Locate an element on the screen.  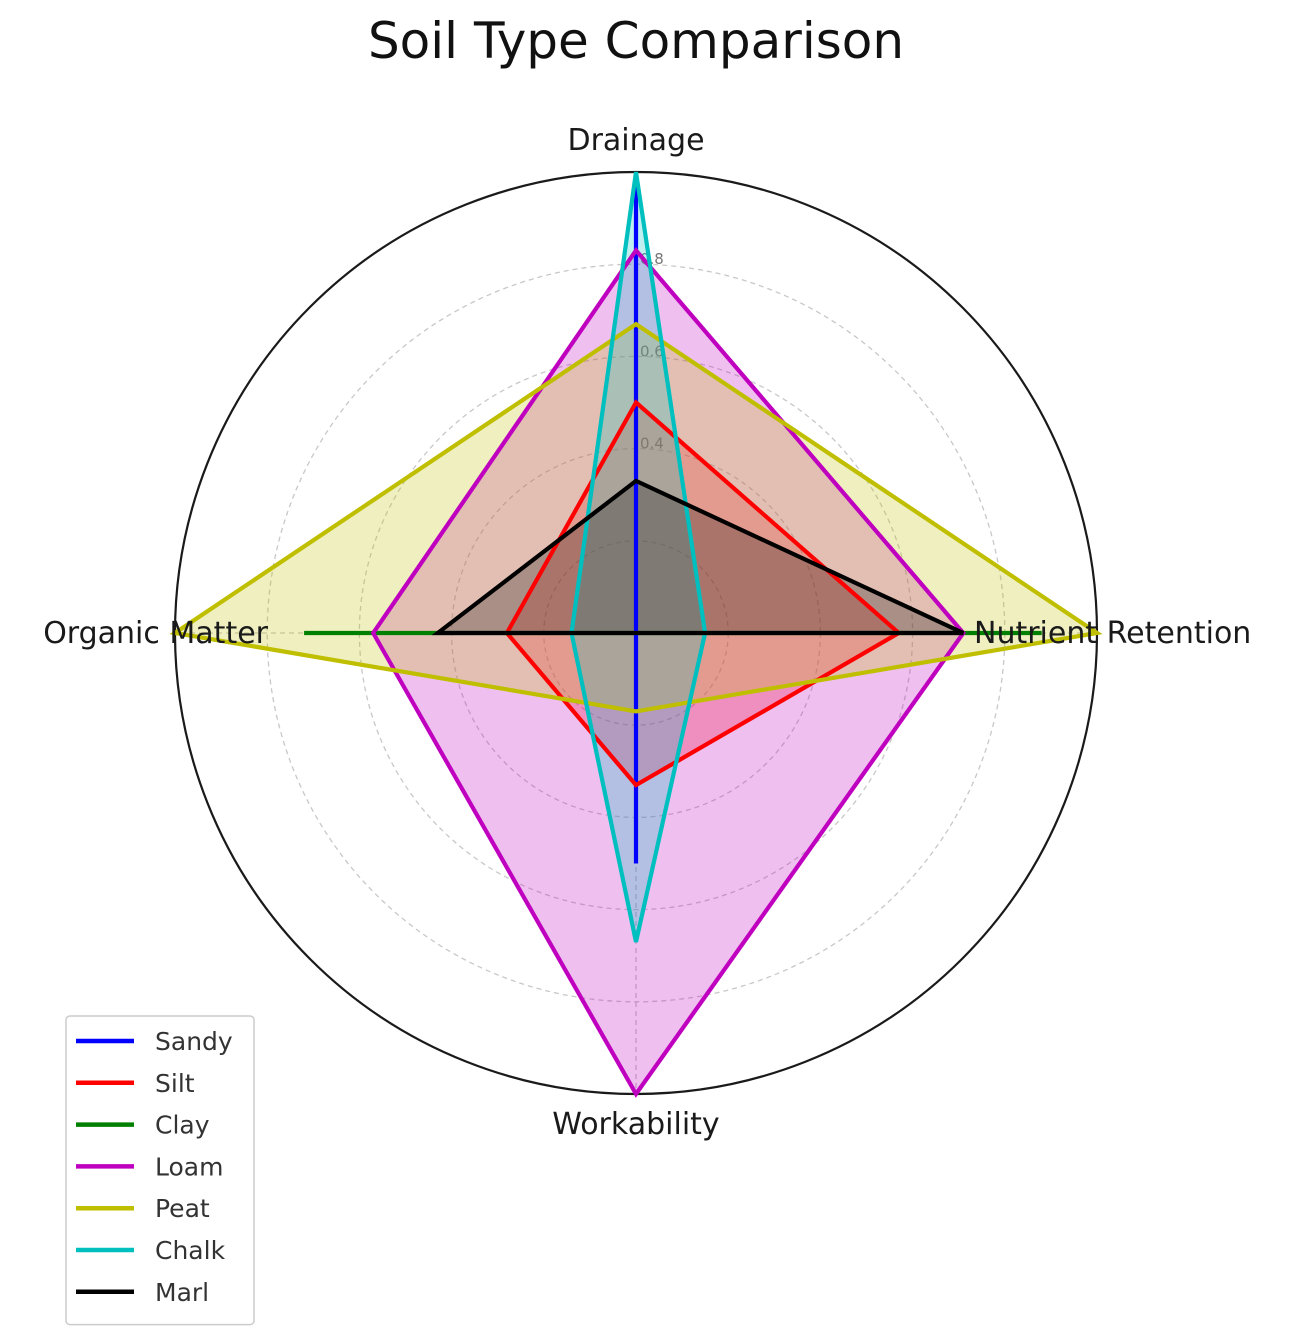
legend-label-chalk: Chalk is located at coordinates (190, 1250).